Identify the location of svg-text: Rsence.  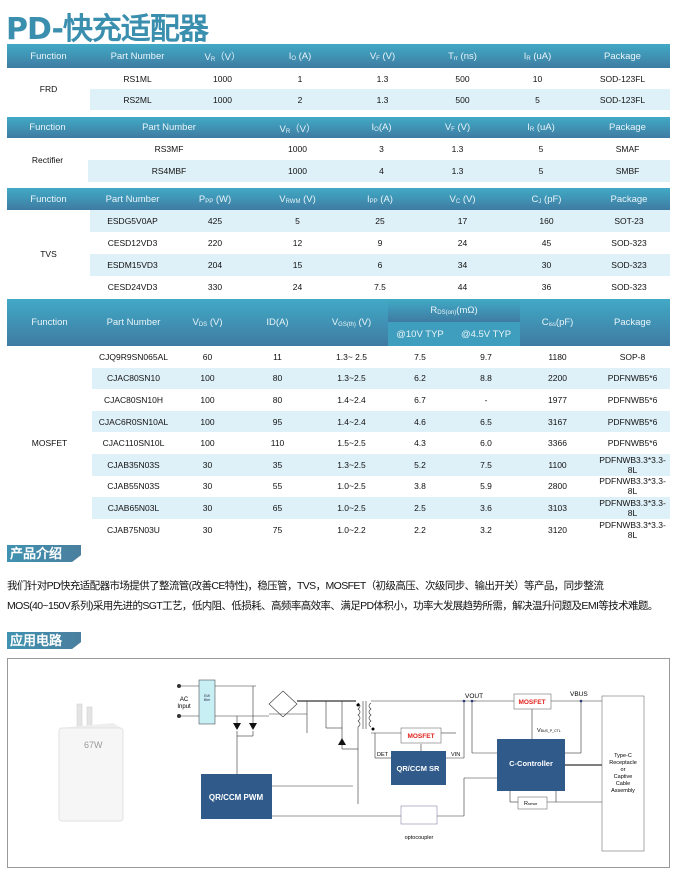
(530, 804).